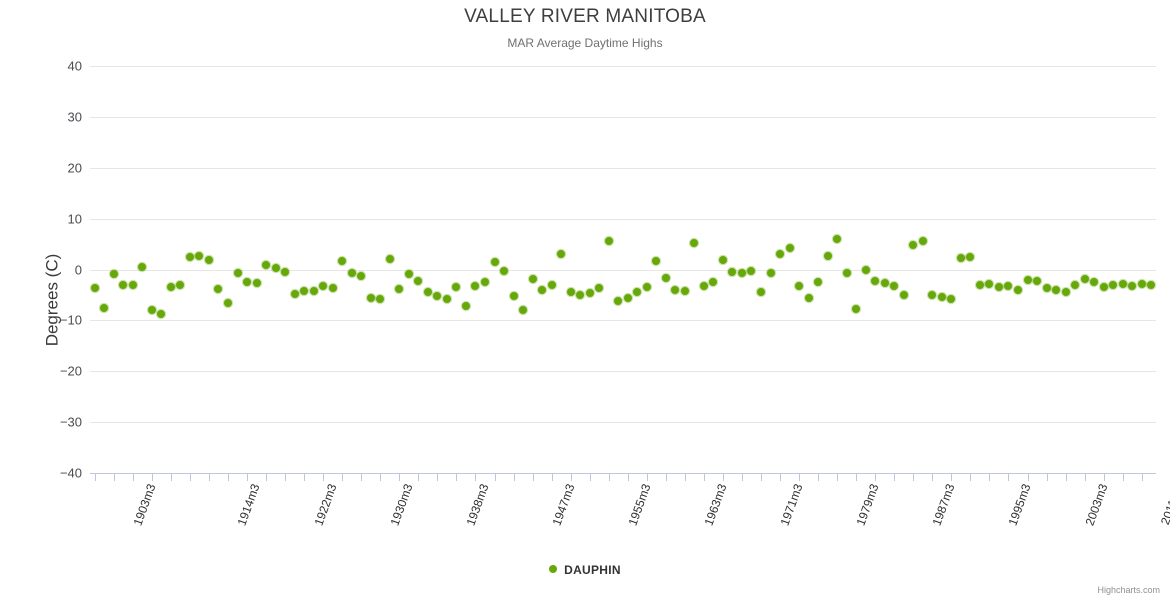 The height and width of the screenshot is (600, 1170). I want to click on credits-link: Highcharts.com, so click(1128, 590).